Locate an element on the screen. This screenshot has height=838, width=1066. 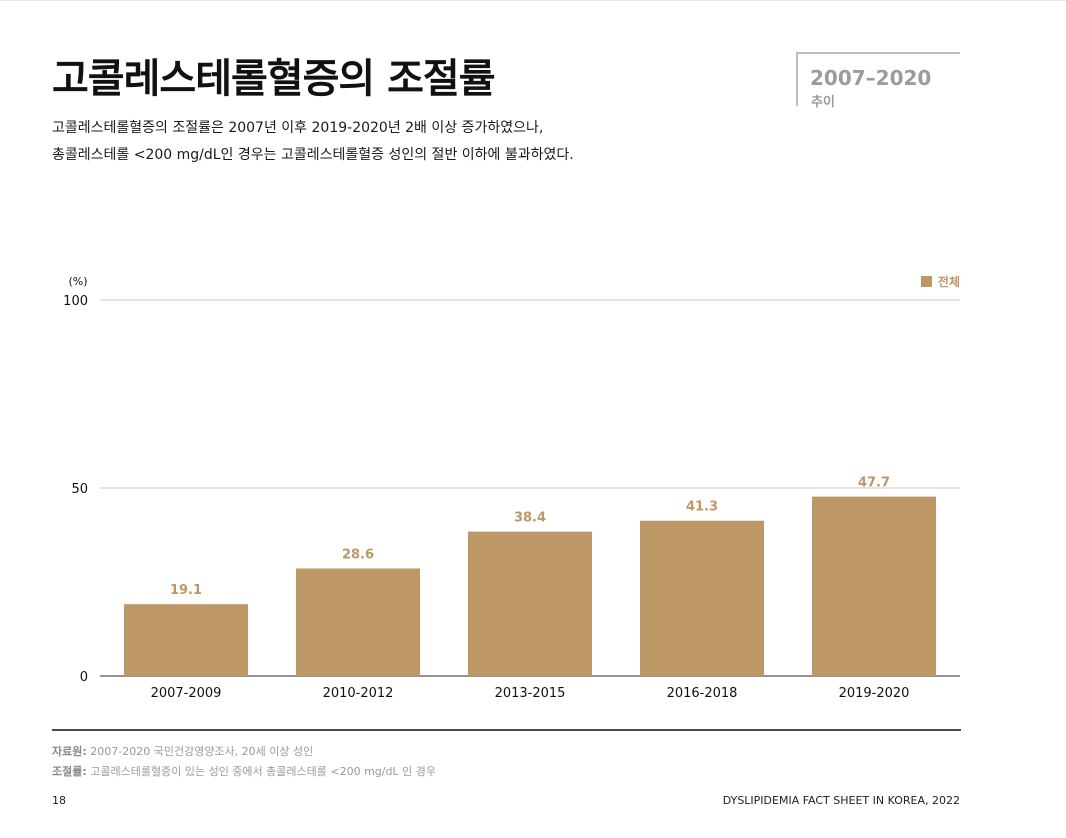
y-tick-label: 50 is located at coordinates (79, 489).